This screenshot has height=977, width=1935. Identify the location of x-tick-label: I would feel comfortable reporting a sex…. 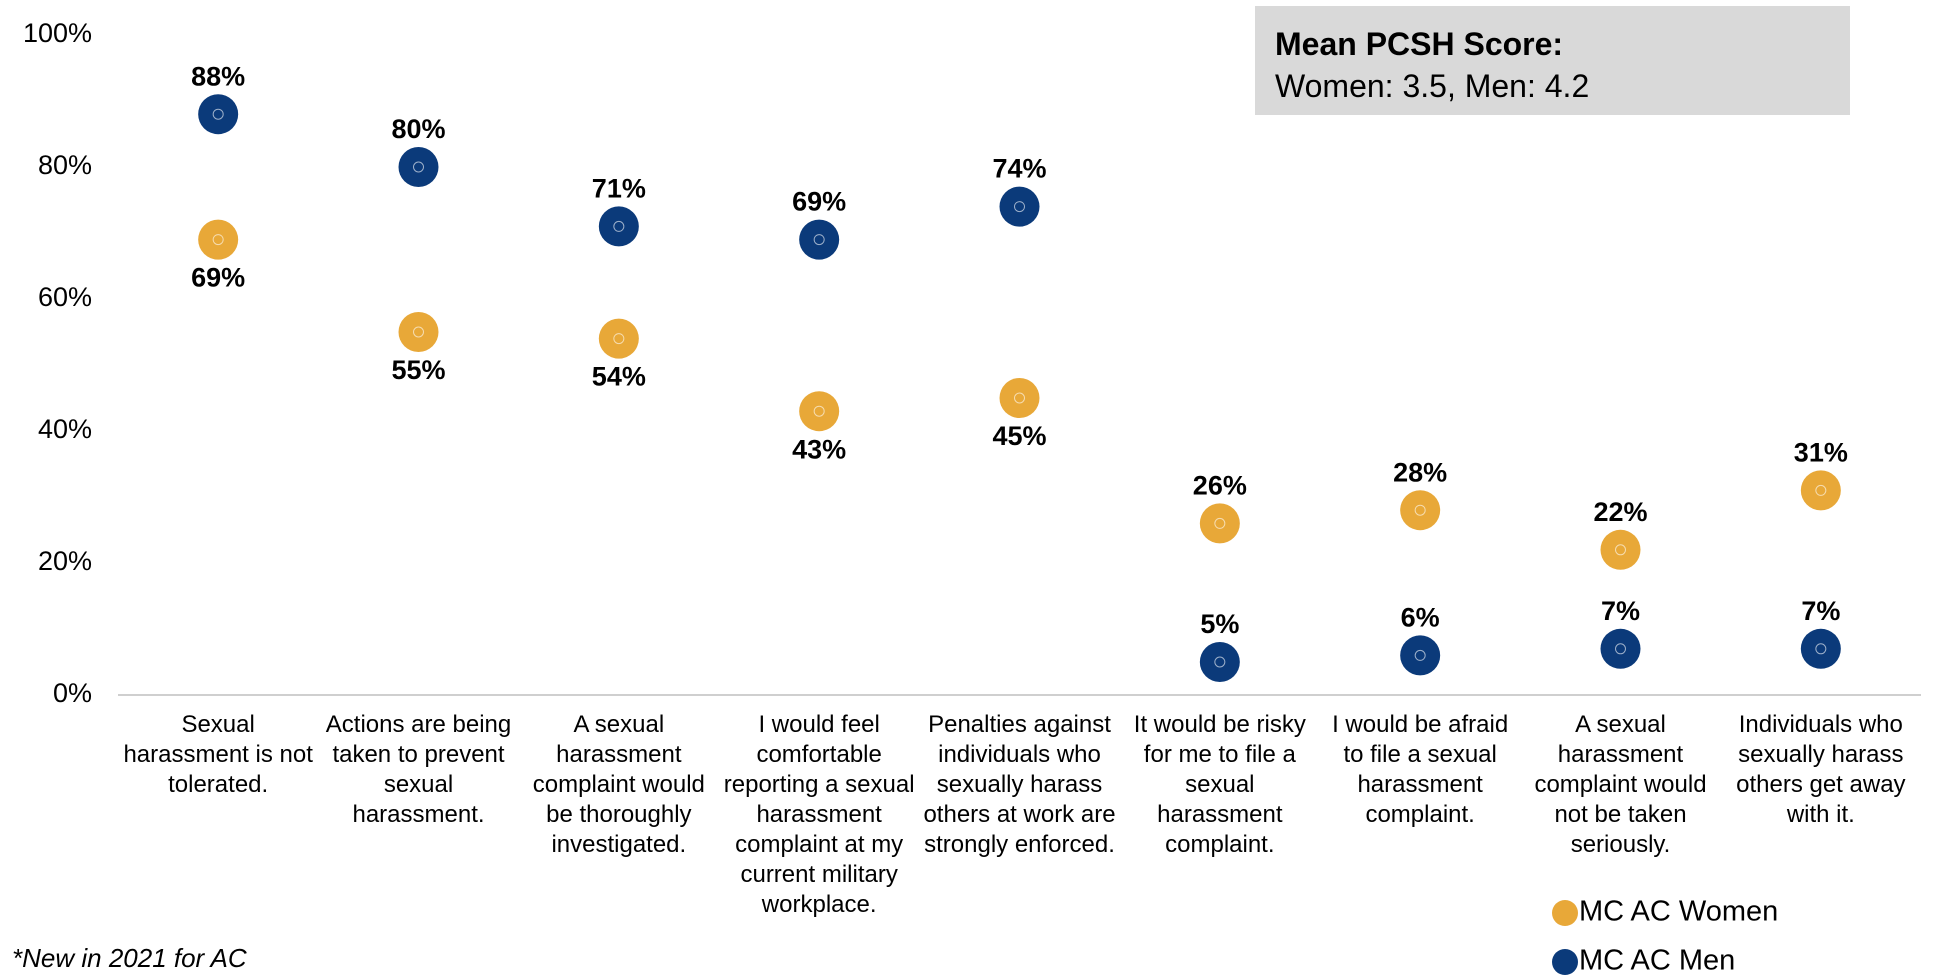
(819, 814).